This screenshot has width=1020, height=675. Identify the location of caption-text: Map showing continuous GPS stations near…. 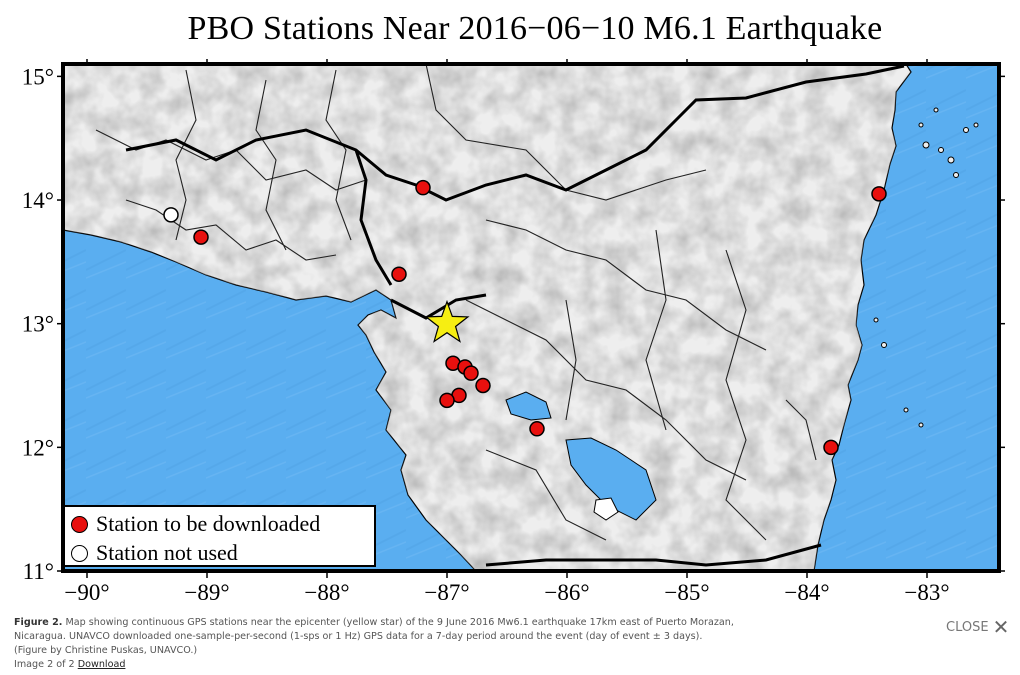
(374, 636).